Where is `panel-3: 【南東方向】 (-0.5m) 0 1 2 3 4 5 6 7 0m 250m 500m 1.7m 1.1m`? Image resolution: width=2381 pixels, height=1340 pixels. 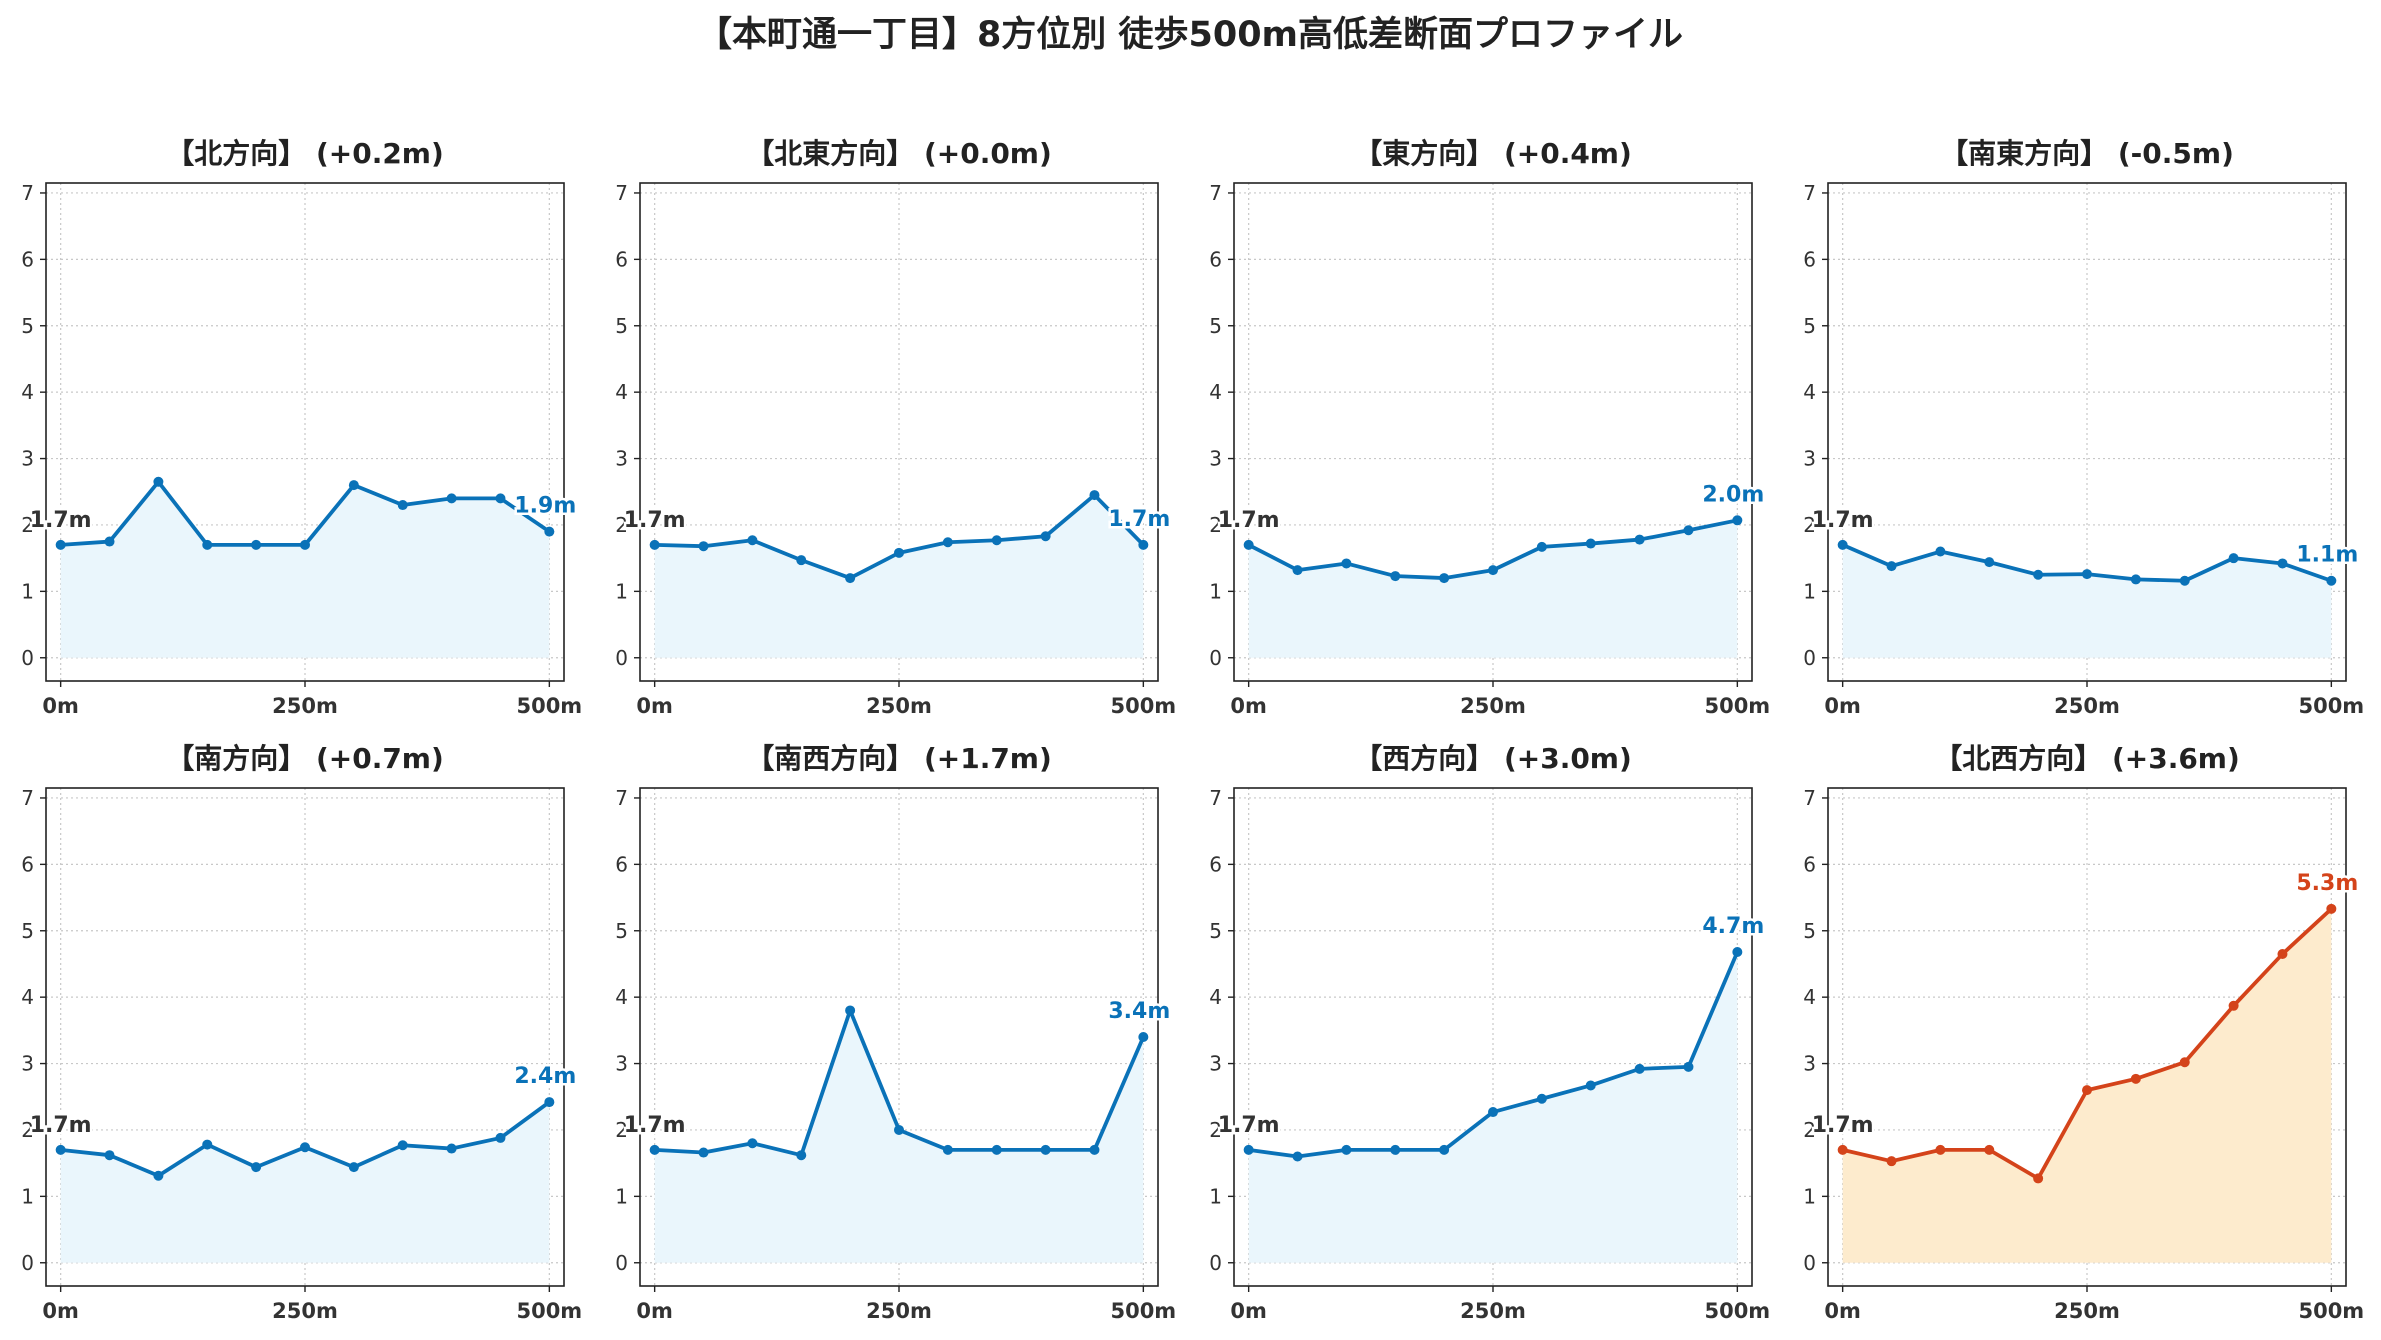 panel-3: 【南東方向】 (-0.5m) 0 1 2 3 4 5 6 7 0m 250m 500m 1.7m 1.1m is located at coordinates (2083, 427).